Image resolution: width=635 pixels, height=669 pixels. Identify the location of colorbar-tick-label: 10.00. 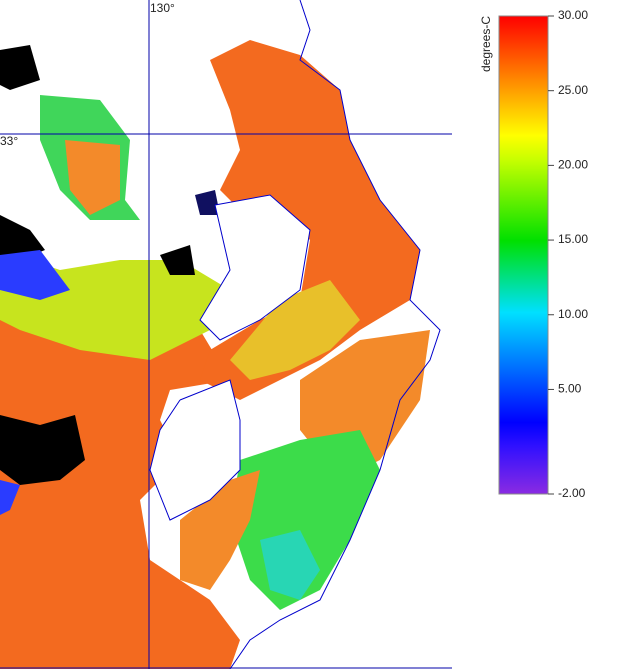
(573, 314).